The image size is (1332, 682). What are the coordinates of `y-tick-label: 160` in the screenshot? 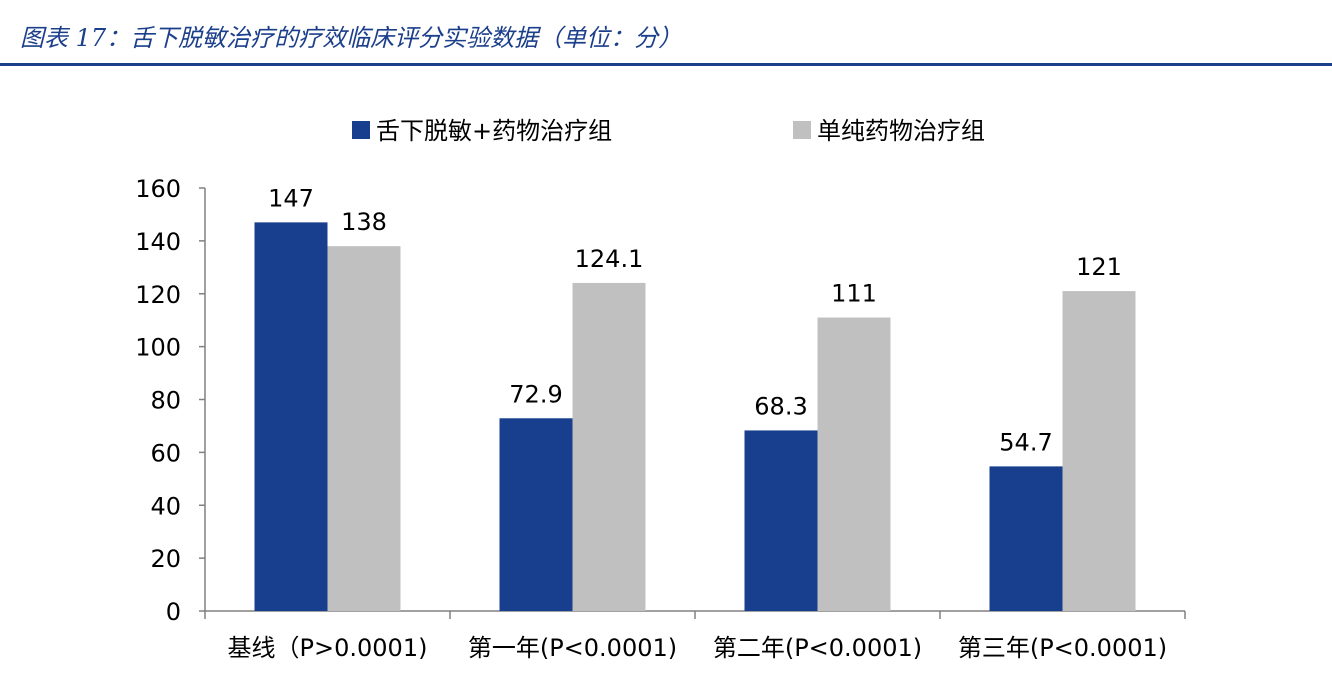 It's located at (158, 189).